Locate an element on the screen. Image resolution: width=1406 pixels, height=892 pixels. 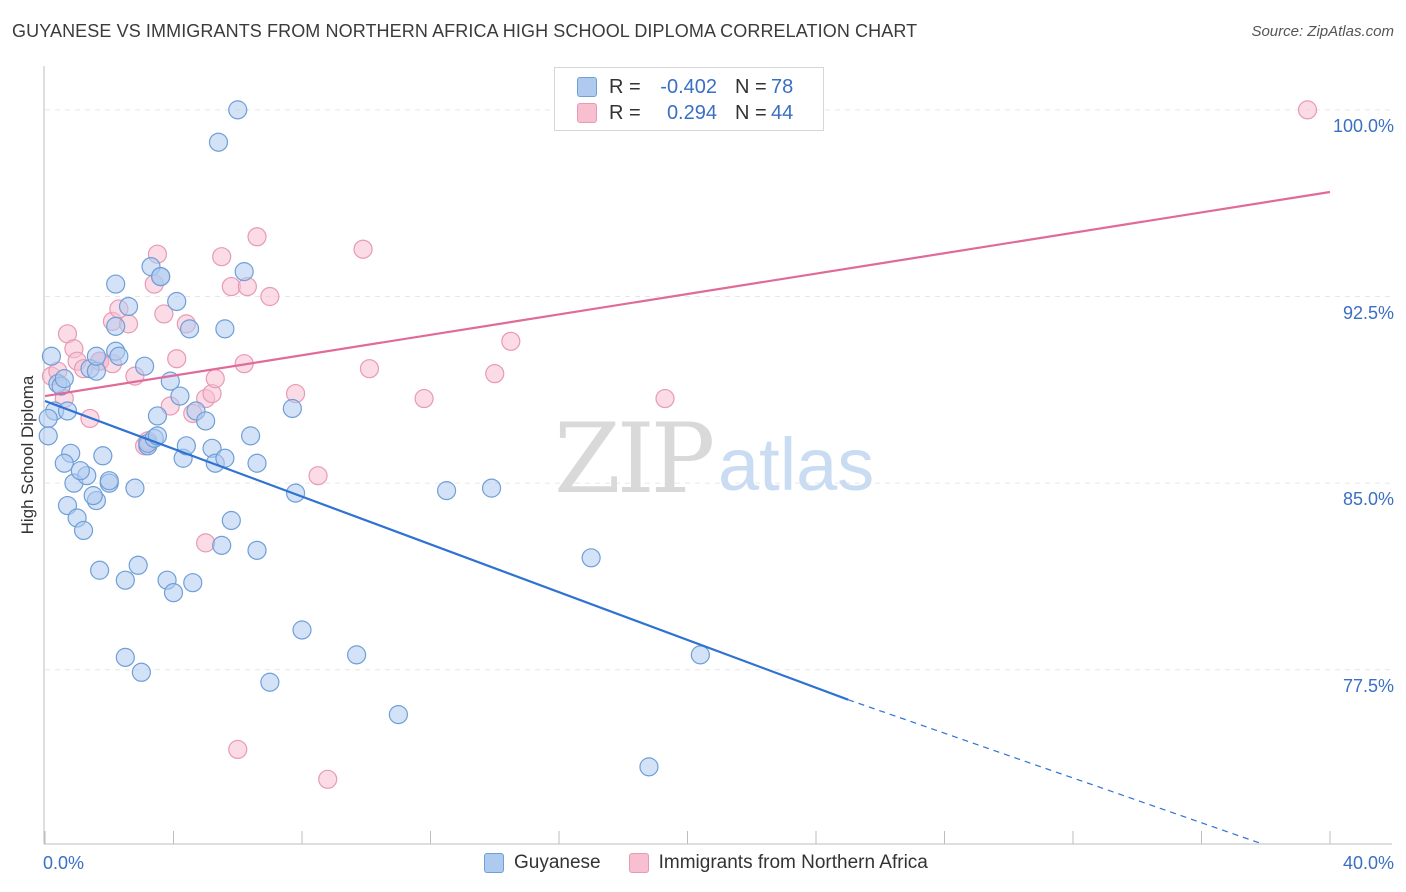
stats-row-immigrants: R = 0.294 N = 44 is located at coordinates (685, 113).